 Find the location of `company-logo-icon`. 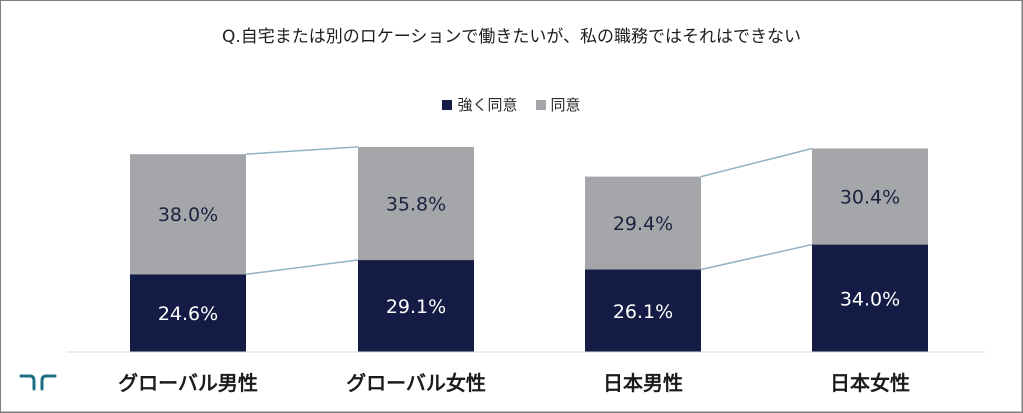

company-logo-icon is located at coordinates (38, 384).